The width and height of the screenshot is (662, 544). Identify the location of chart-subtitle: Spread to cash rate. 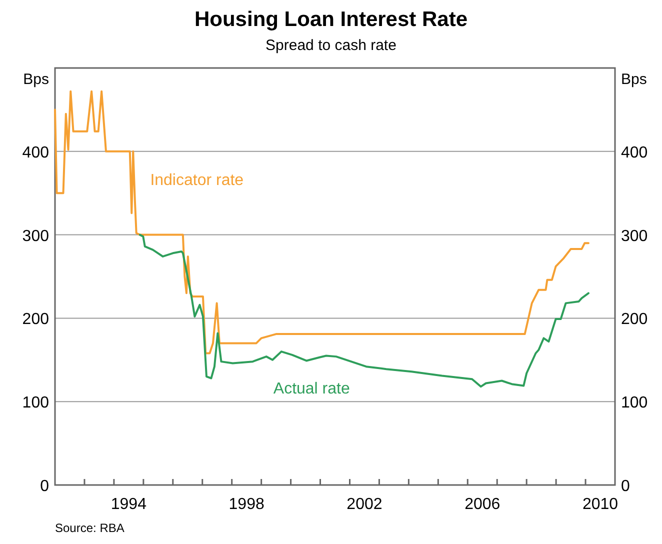
(331, 45).